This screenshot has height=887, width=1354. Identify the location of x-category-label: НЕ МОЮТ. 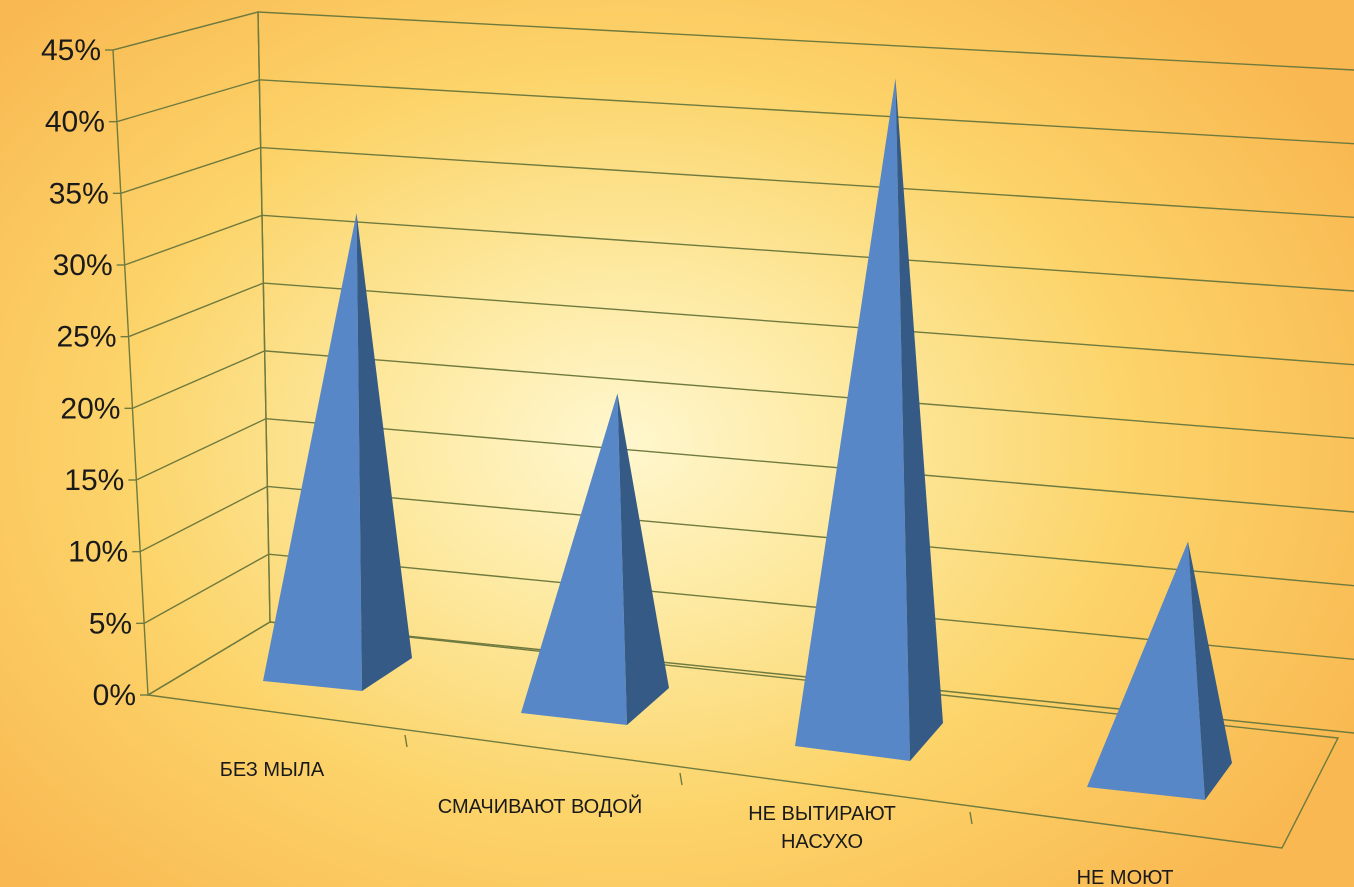
(1125, 877).